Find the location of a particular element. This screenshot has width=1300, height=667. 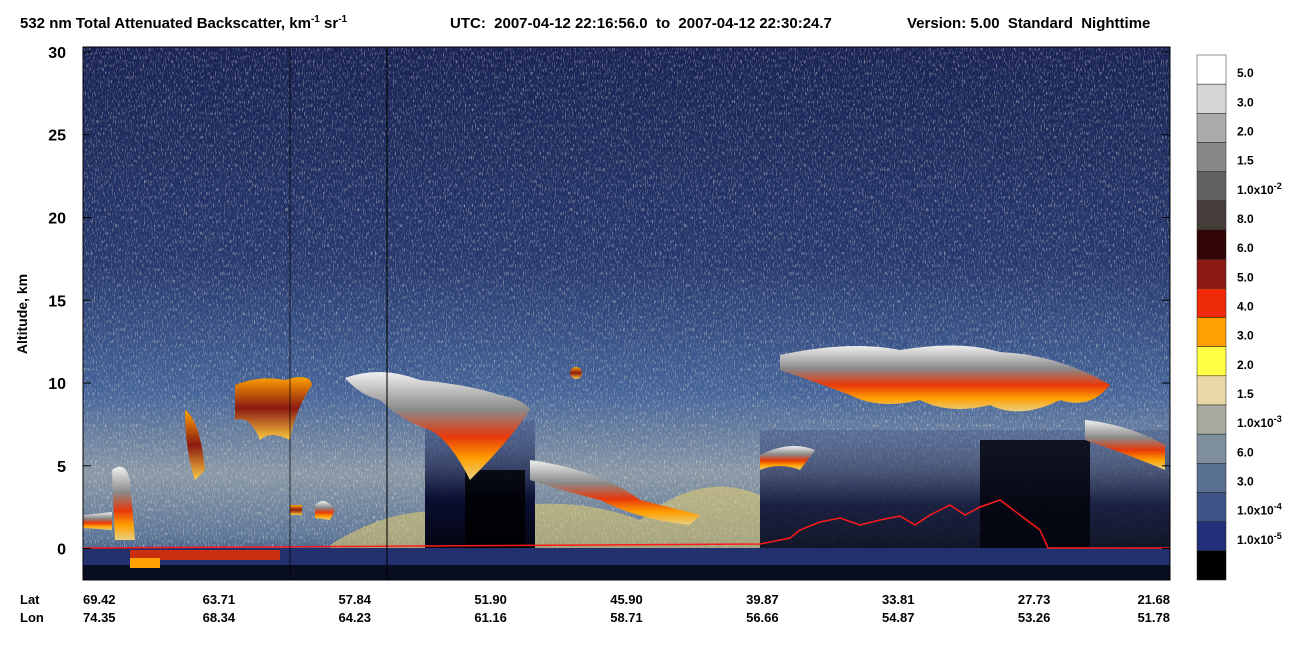

lon-tick-label: 51.78 is located at coordinates (1153, 617).